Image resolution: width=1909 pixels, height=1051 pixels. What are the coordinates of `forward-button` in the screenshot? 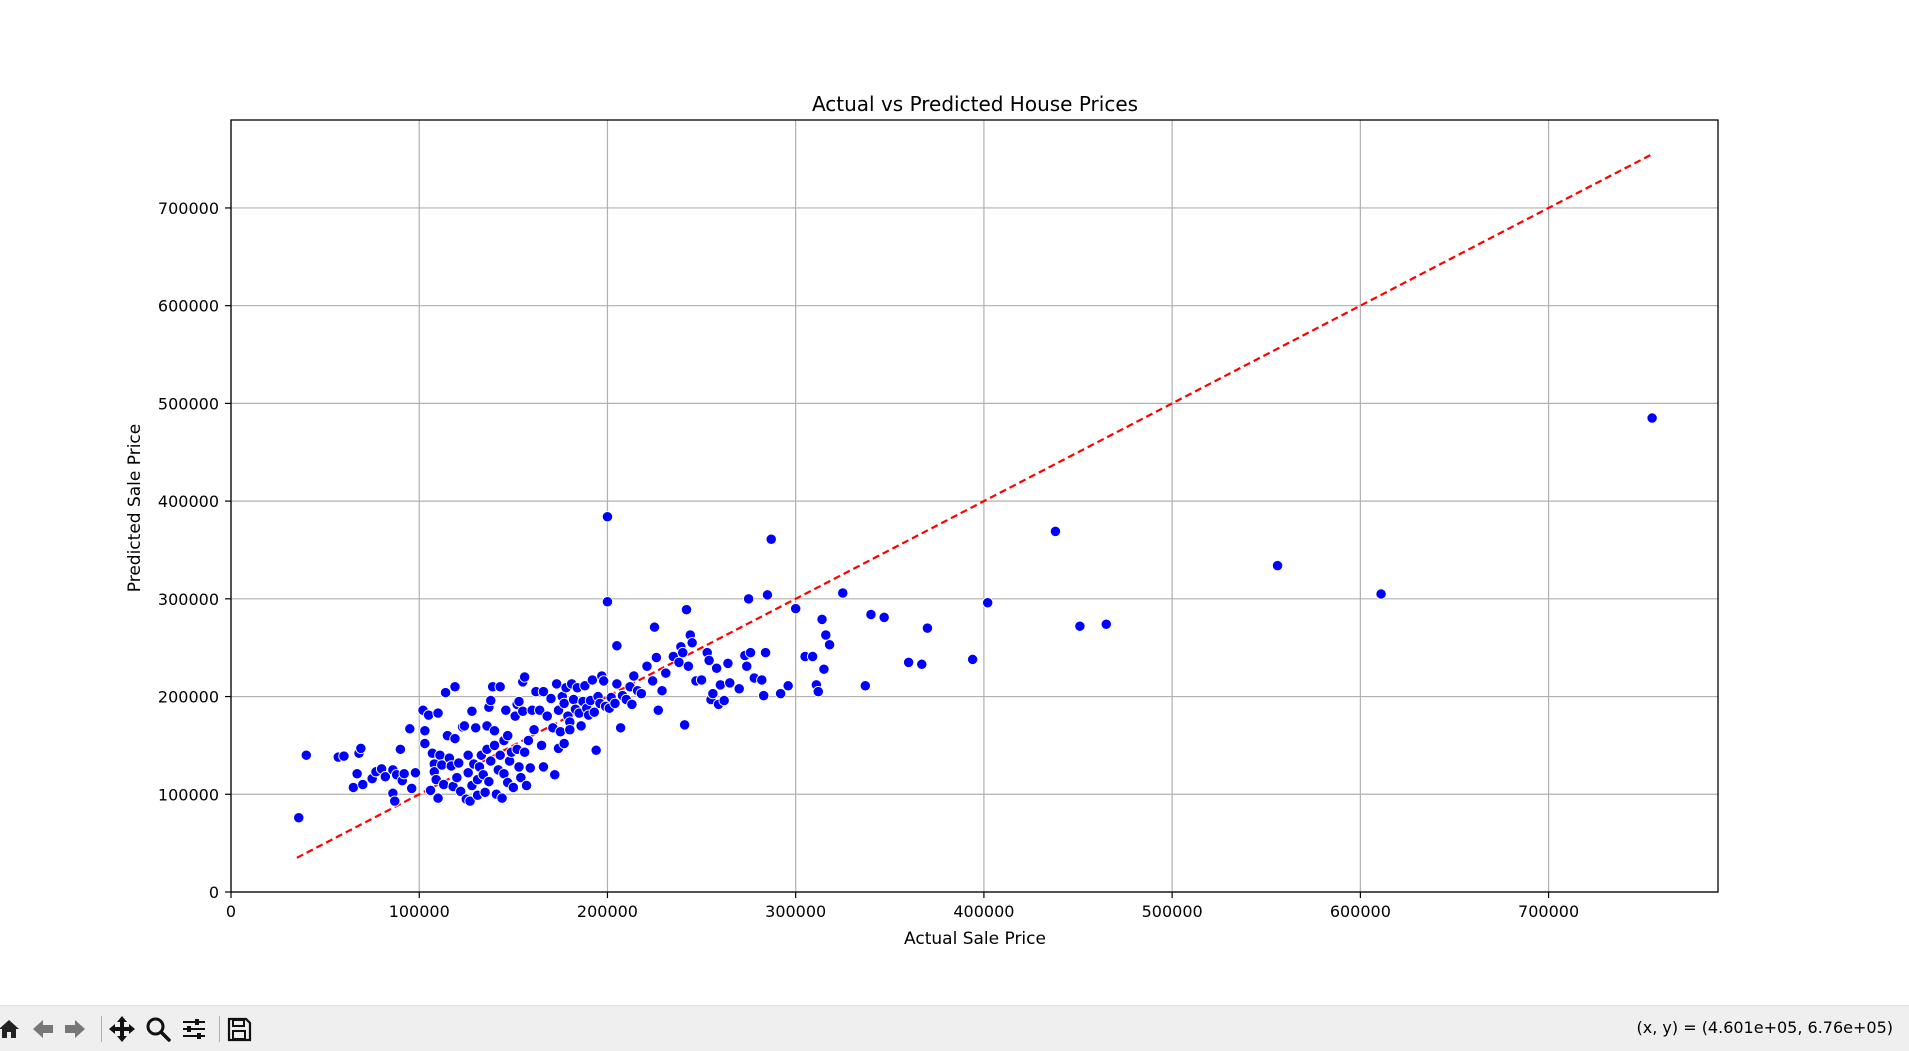 It's located at (75, 1029).